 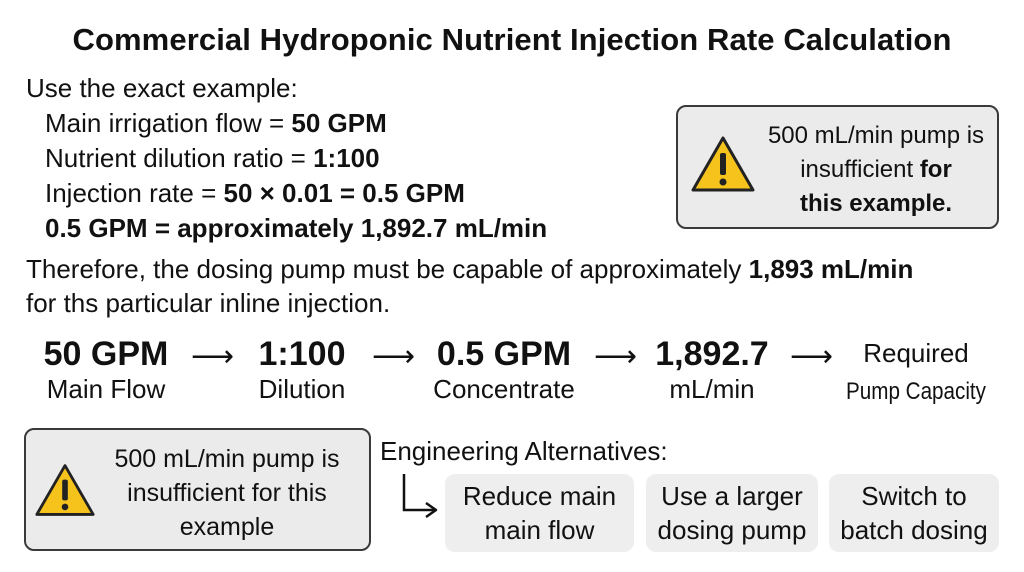 What do you see at coordinates (914, 530) in the screenshot?
I see `alternative-3-line-2: batch dosing` at bounding box center [914, 530].